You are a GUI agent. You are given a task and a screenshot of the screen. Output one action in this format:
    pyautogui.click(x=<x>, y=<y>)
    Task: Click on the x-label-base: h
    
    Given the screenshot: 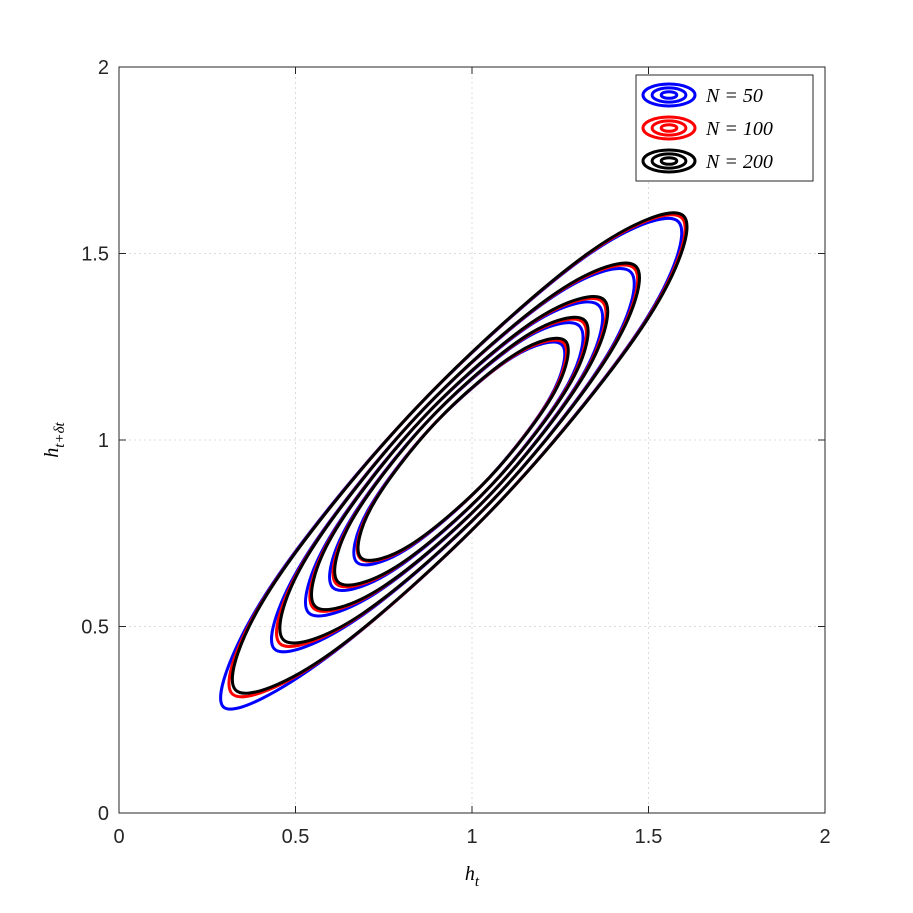 What is the action you would take?
    pyautogui.click(x=470, y=874)
    